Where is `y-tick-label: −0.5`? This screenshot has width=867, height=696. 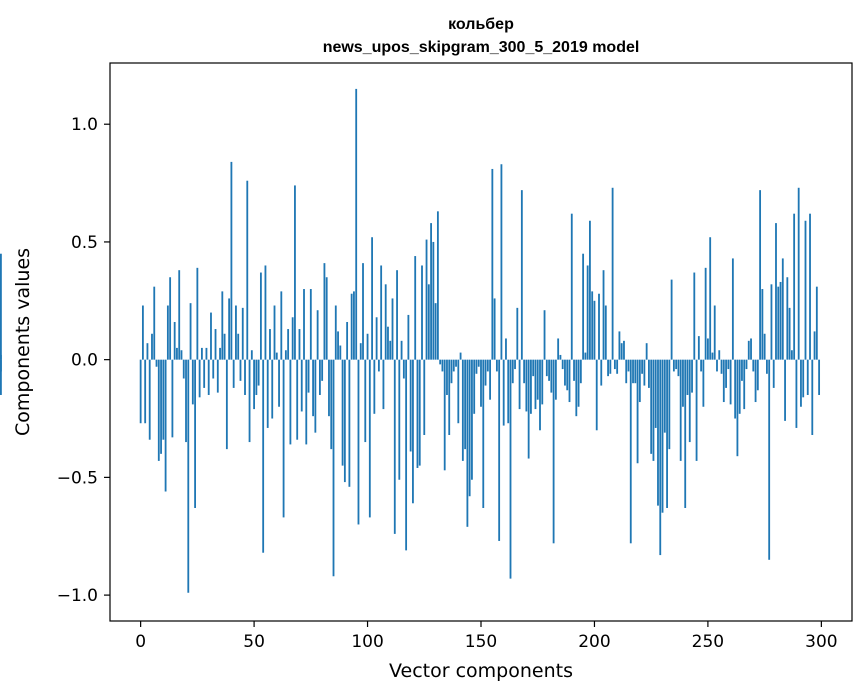
y-tick-label: −0.5 is located at coordinates (77, 478).